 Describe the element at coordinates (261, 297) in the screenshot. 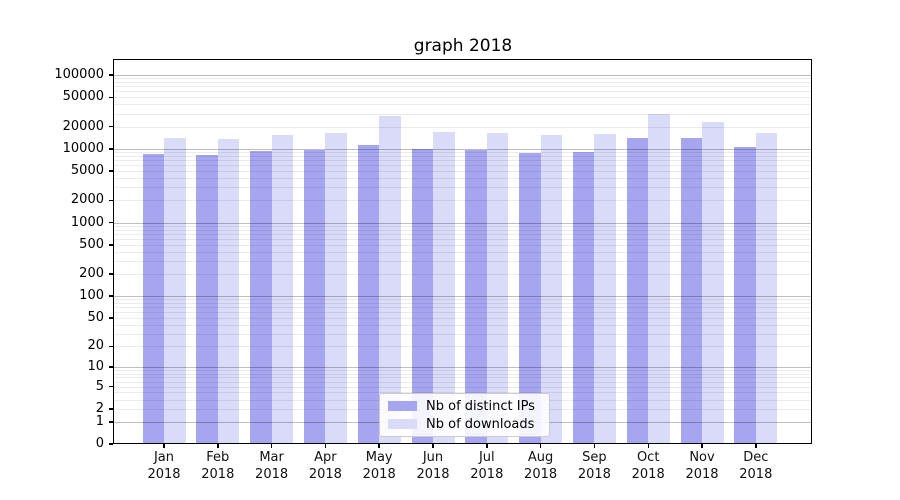

I see `bar-distinct-ips-mar` at that location.